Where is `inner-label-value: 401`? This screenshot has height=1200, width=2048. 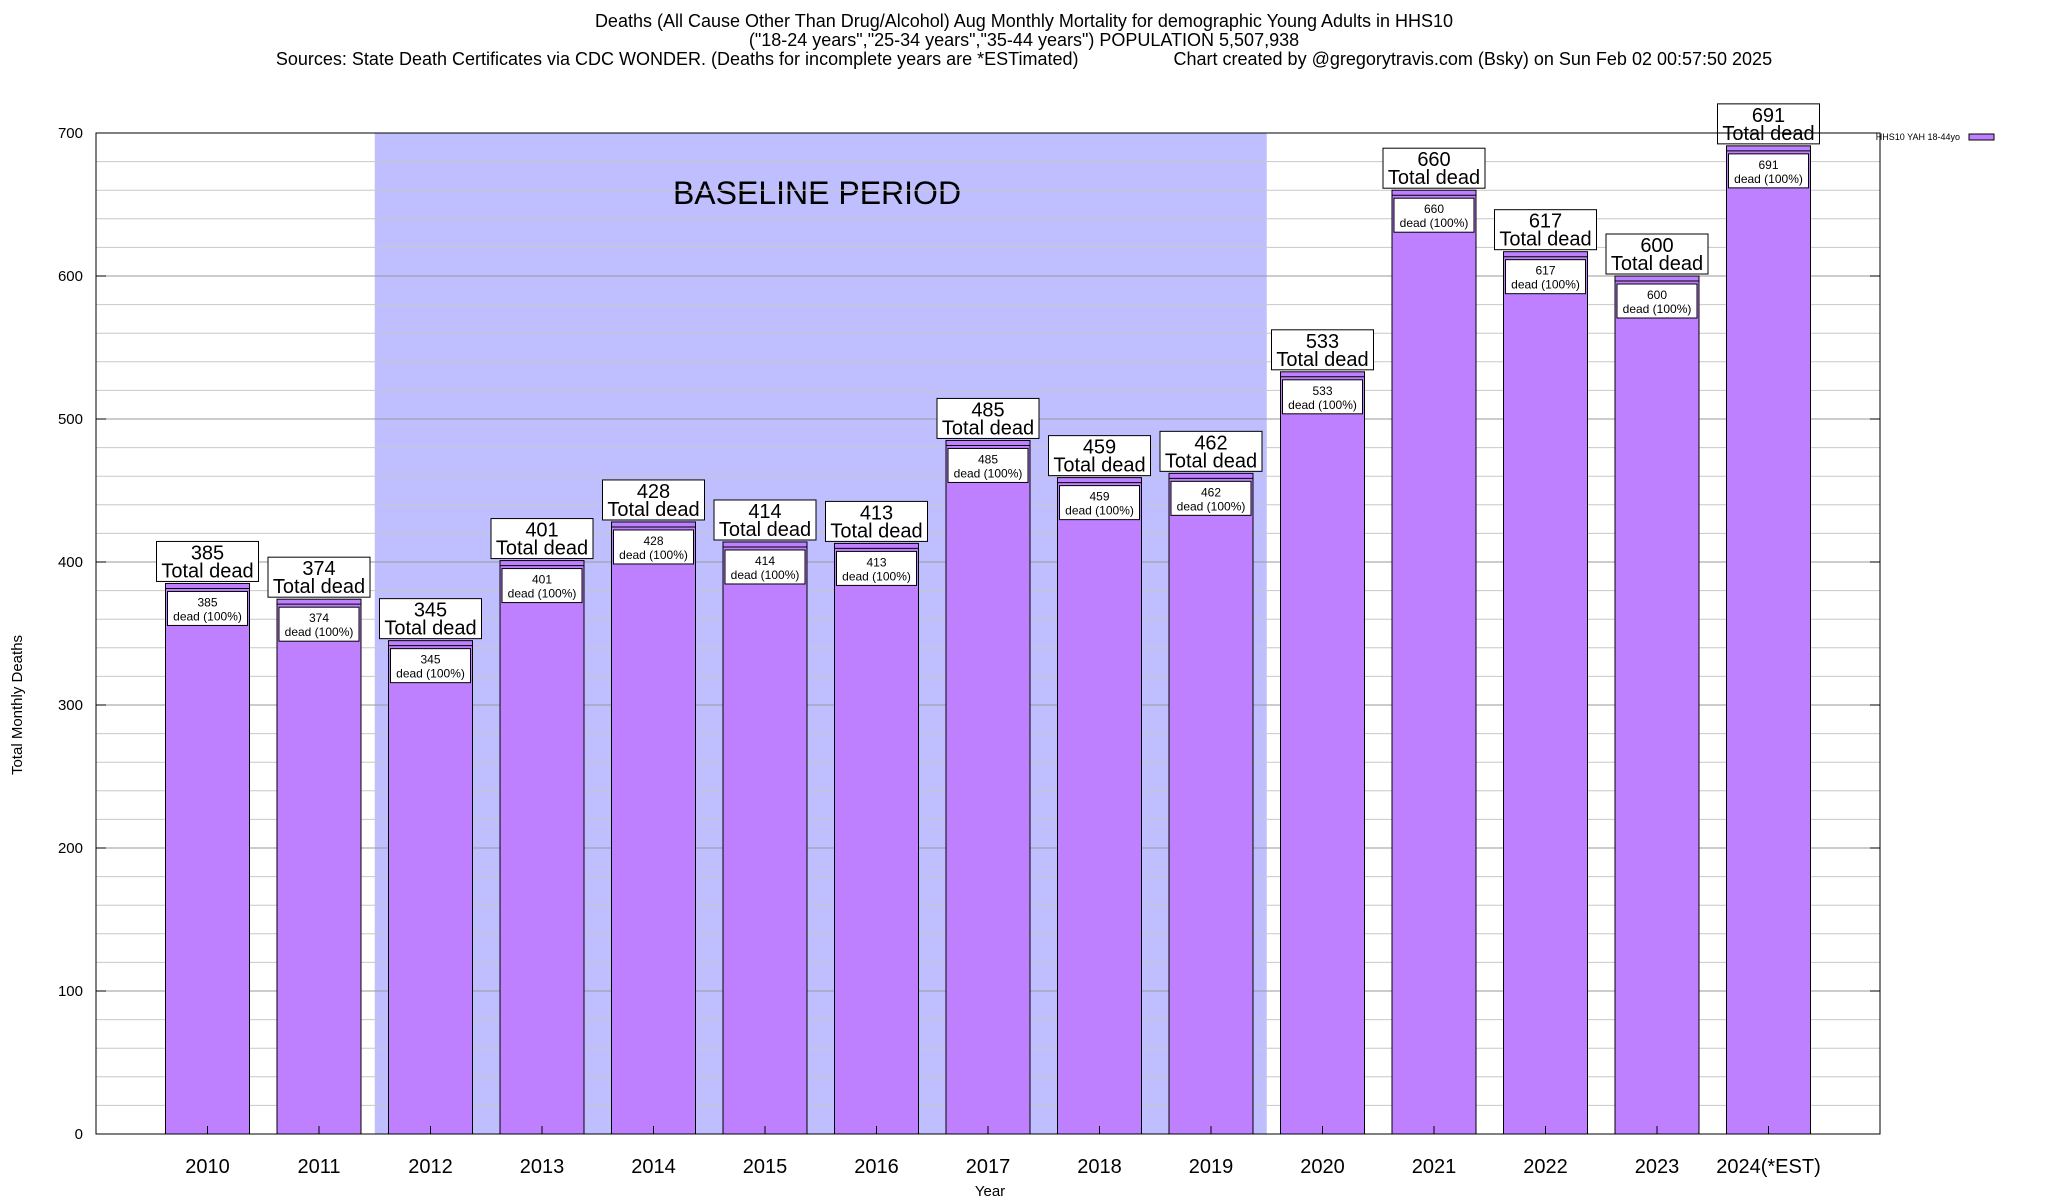
inner-label-value: 401 is located at coordinates (542, 580).